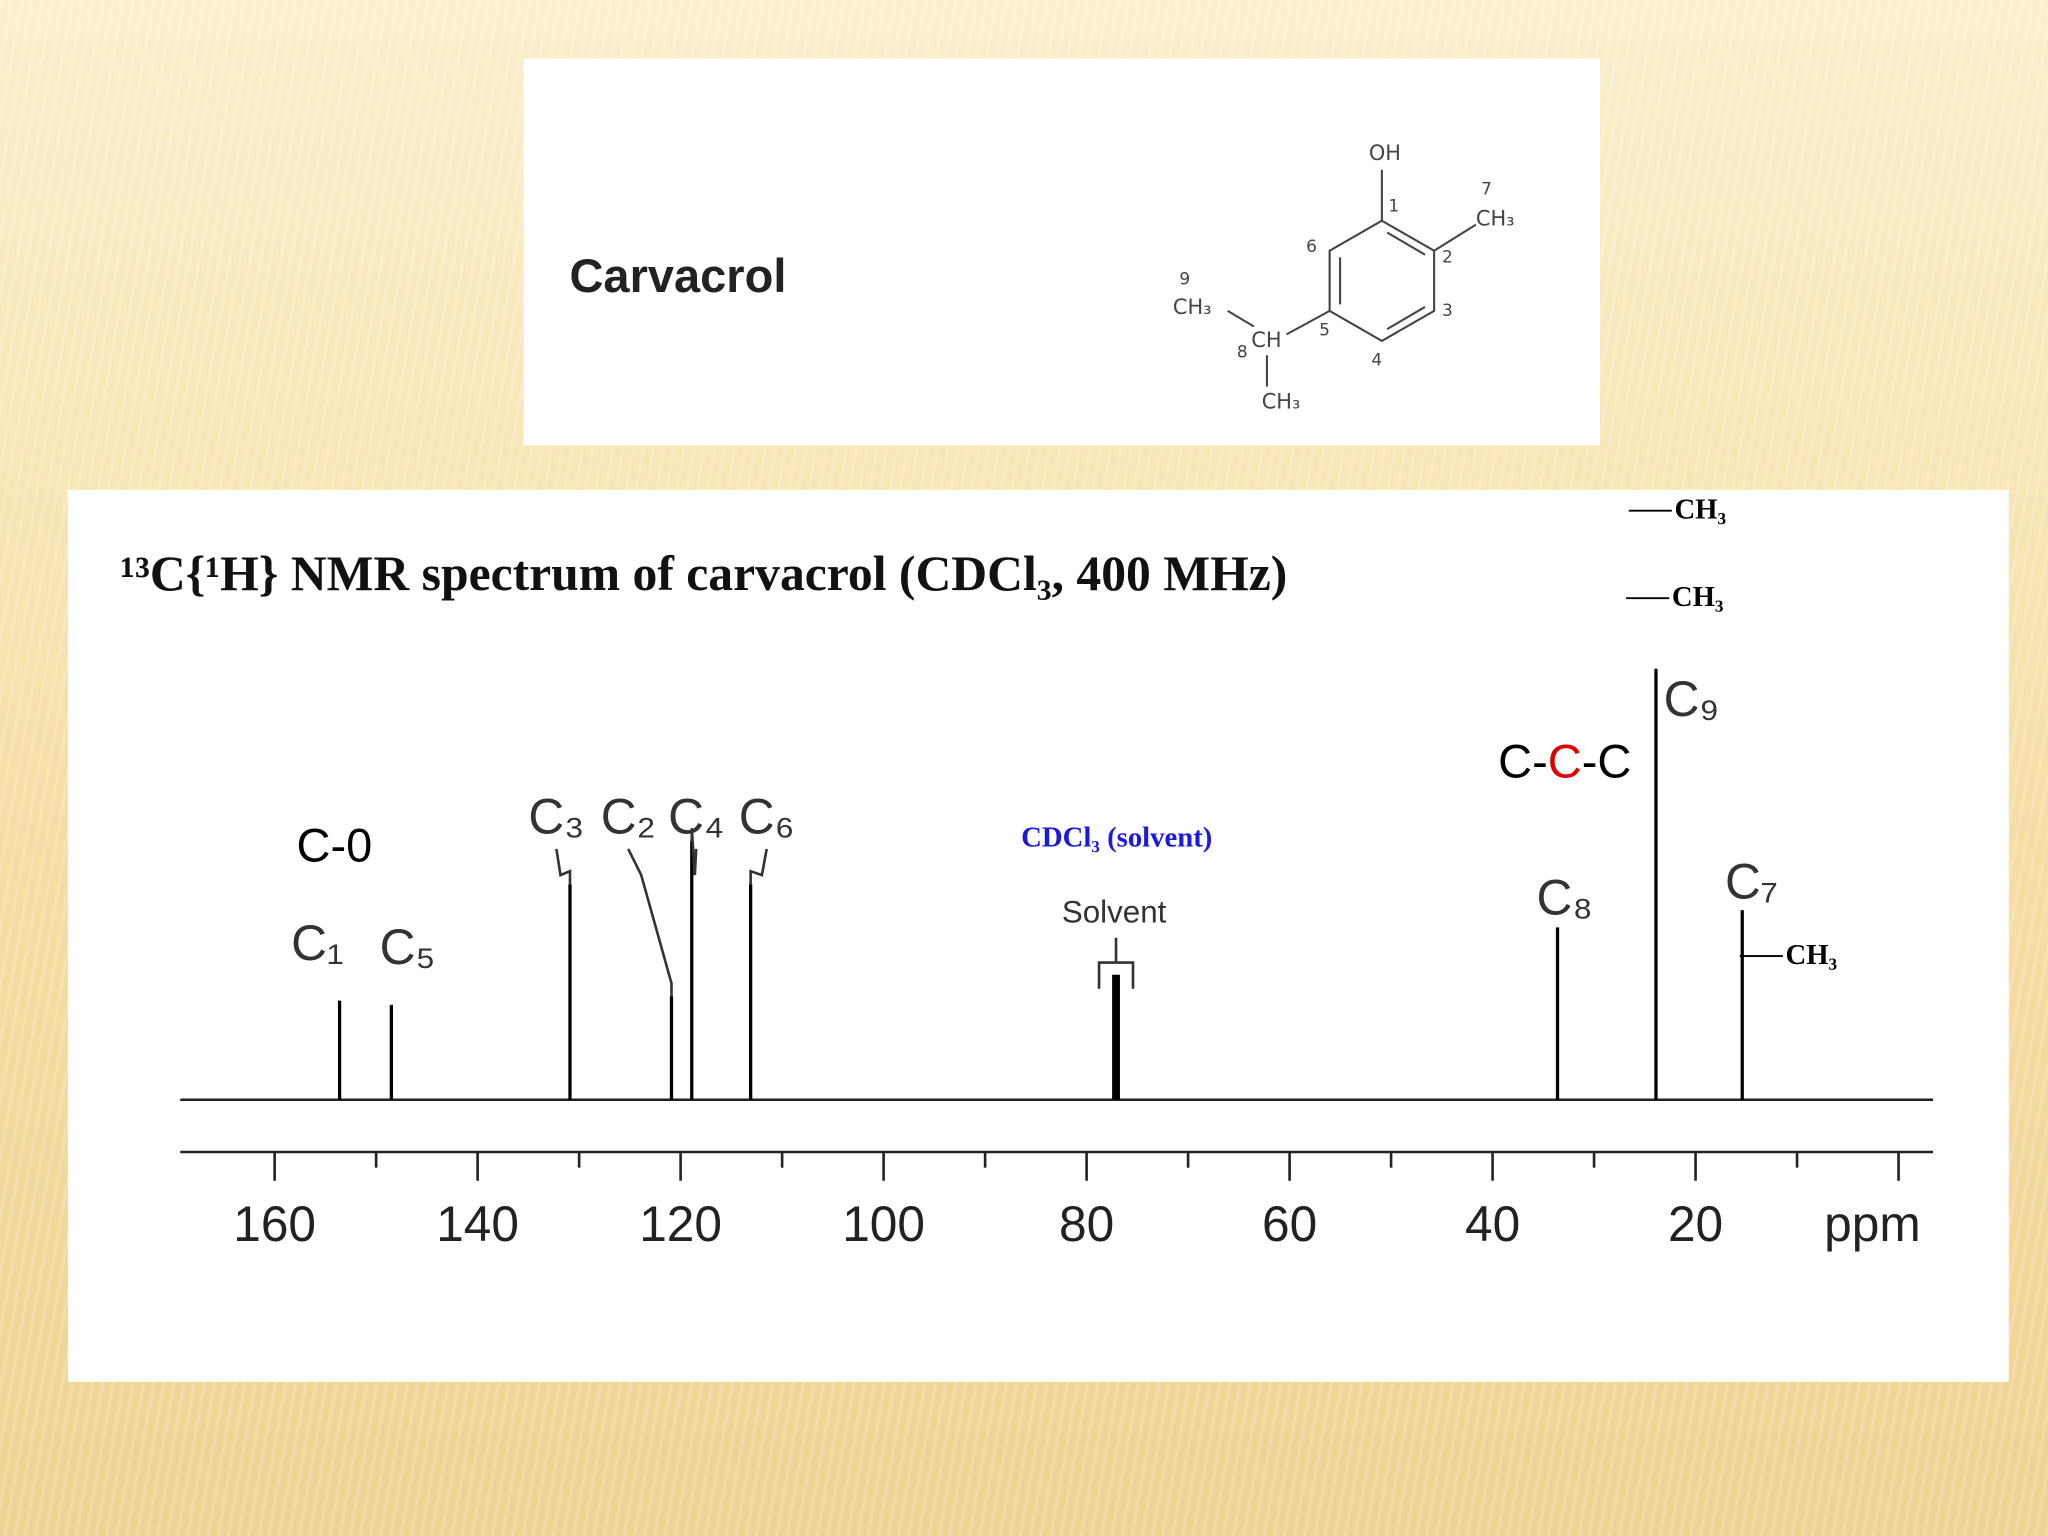 The width and height of the screenshot is (2048, 1536). What do you see at coordinates (1114, 912) in the screenshot?
I see `solvent-label: Solvent` at bounding box center [1114, 912].